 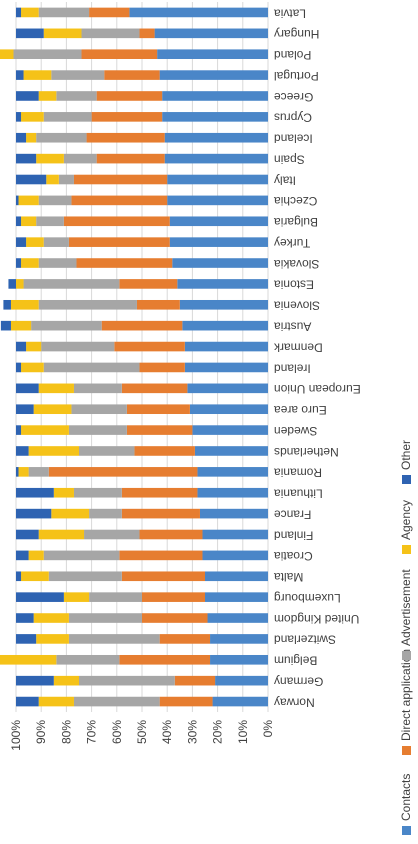 What do you see at coordinates (293, 535) in the screenshot?
I see `category-label: Finland` at bounding box center [293, 535].